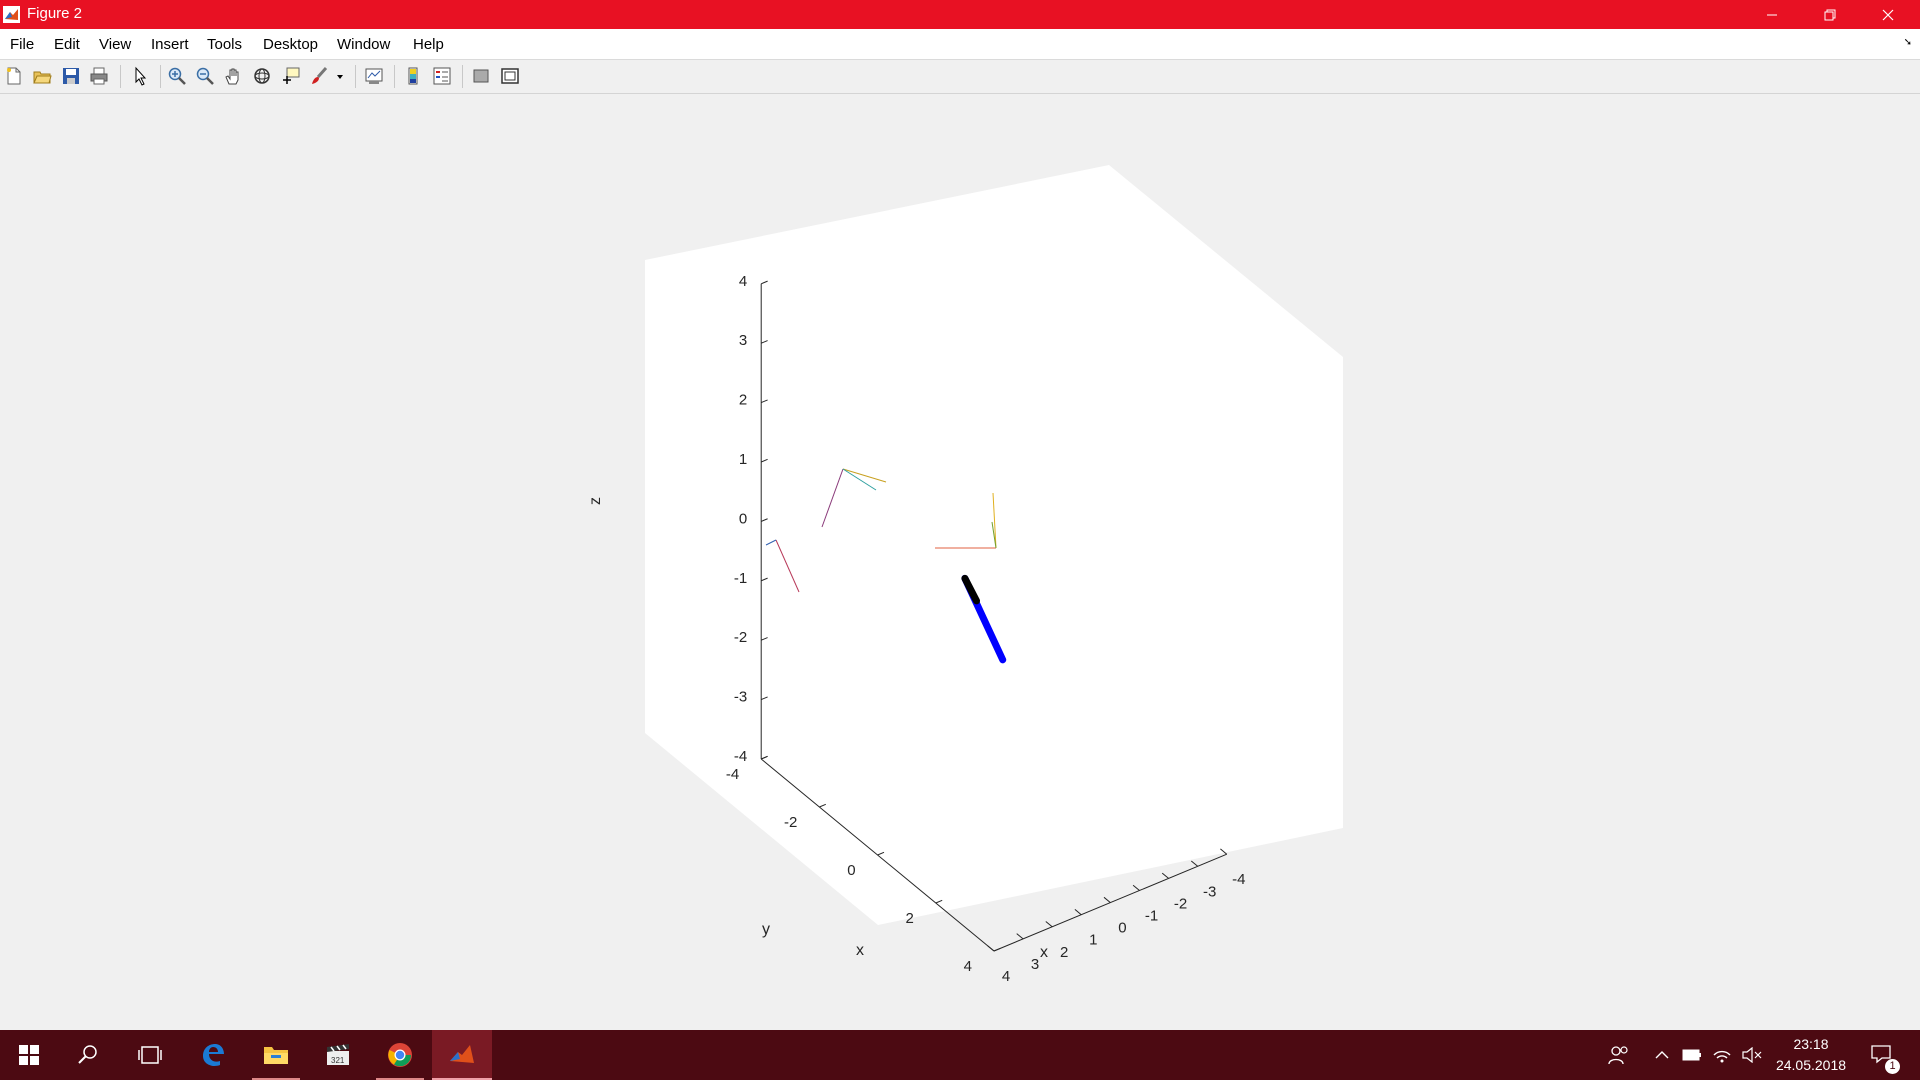 The image size is (1920, 1080). Describe the element at coordinates (115, 44) in the screenshot. I see `menu-view: View` at that location.